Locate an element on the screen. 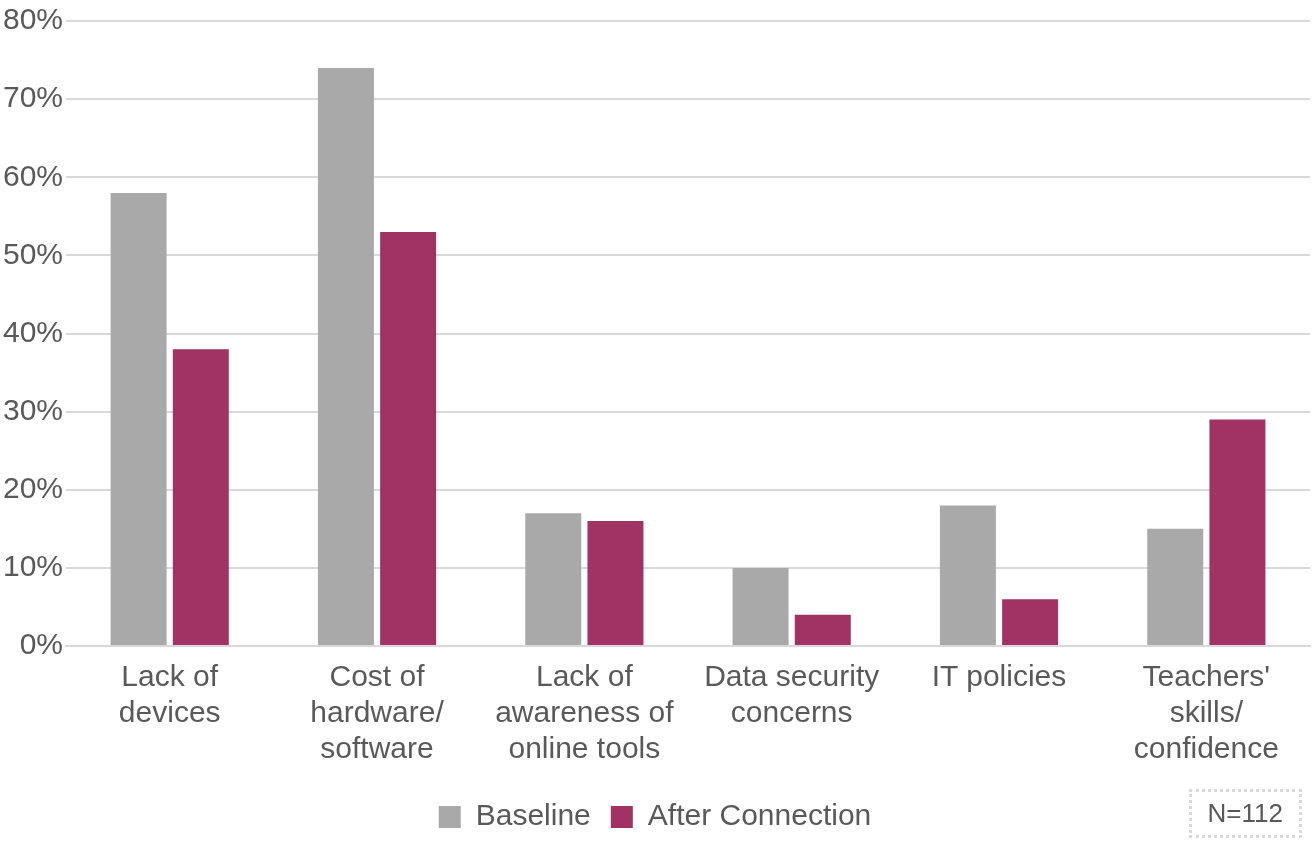 The image size is (1314, 842). y-tick-label: 80% is located at coordinates (33, 19).